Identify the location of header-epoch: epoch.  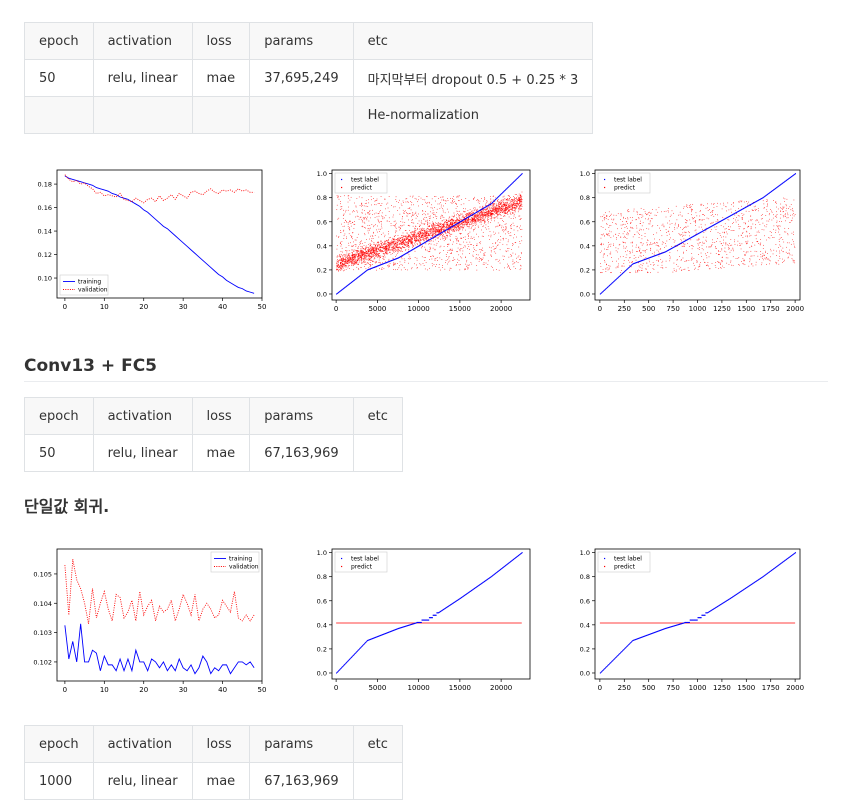
(59, 41).